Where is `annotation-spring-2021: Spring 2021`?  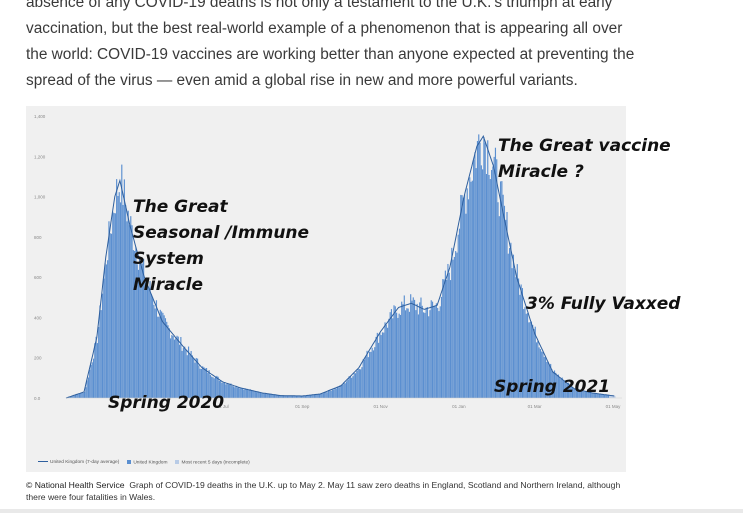 annotation-spring-2021: Spring 2021 is located at coordinates (552, 387).